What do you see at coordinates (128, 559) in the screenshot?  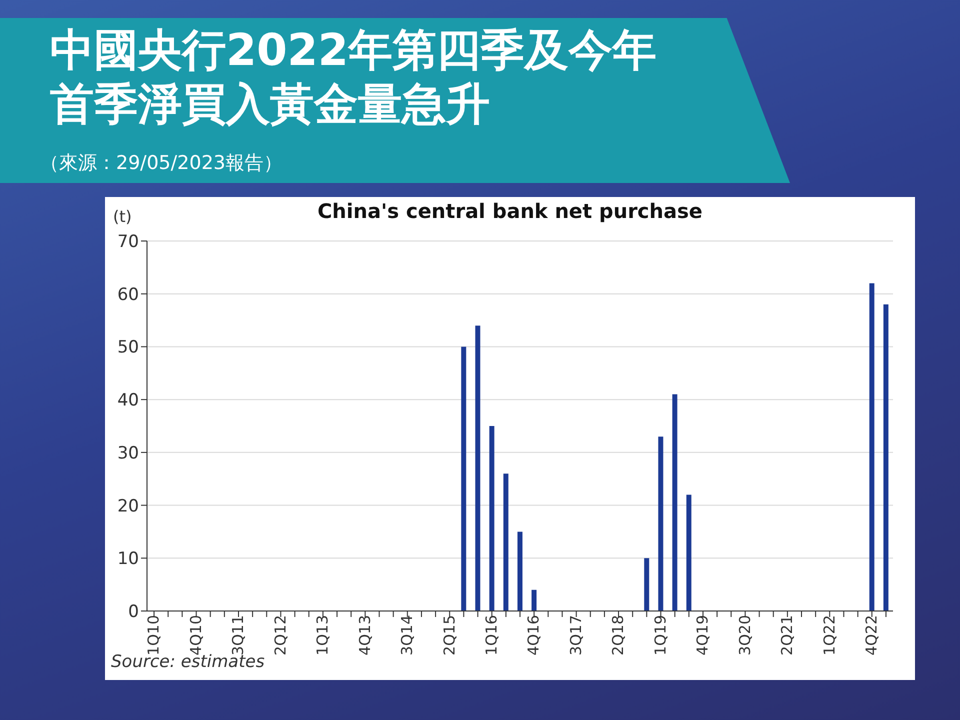 I see `y-tick-label: 10` at bounding box center [128, 559].